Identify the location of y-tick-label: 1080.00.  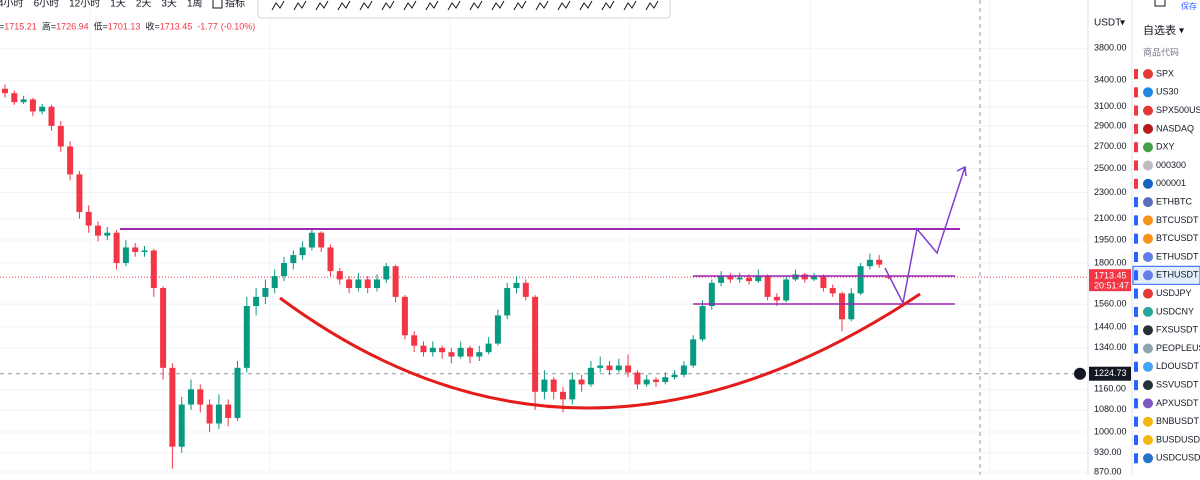
(1110, 409).